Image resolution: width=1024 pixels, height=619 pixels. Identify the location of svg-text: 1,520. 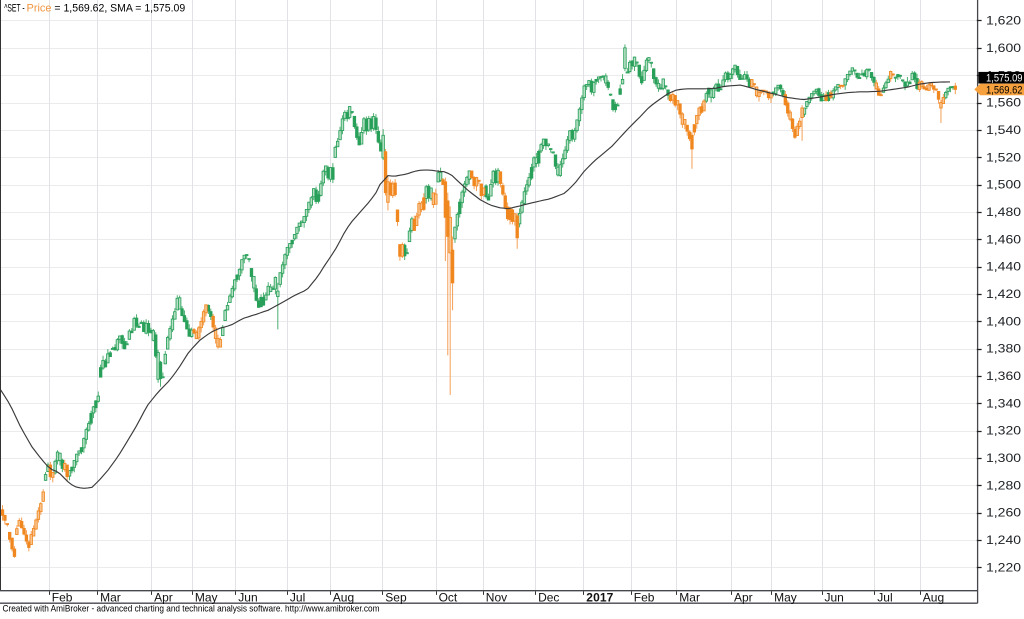
(1003, 157).